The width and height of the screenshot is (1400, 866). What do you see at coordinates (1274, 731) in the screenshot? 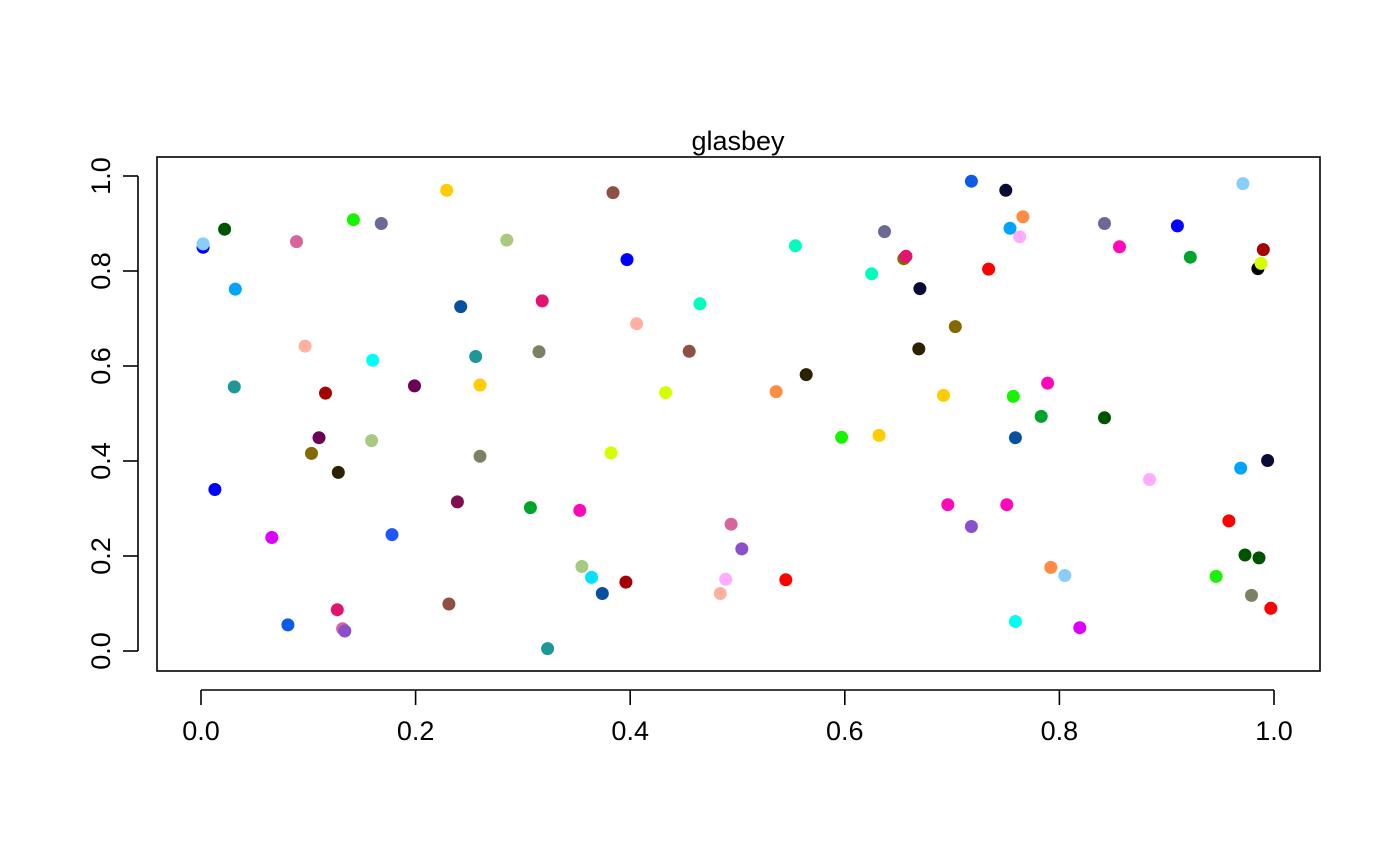
I see `x-tick-label: 1.0` at bounding box center [1274, 731].